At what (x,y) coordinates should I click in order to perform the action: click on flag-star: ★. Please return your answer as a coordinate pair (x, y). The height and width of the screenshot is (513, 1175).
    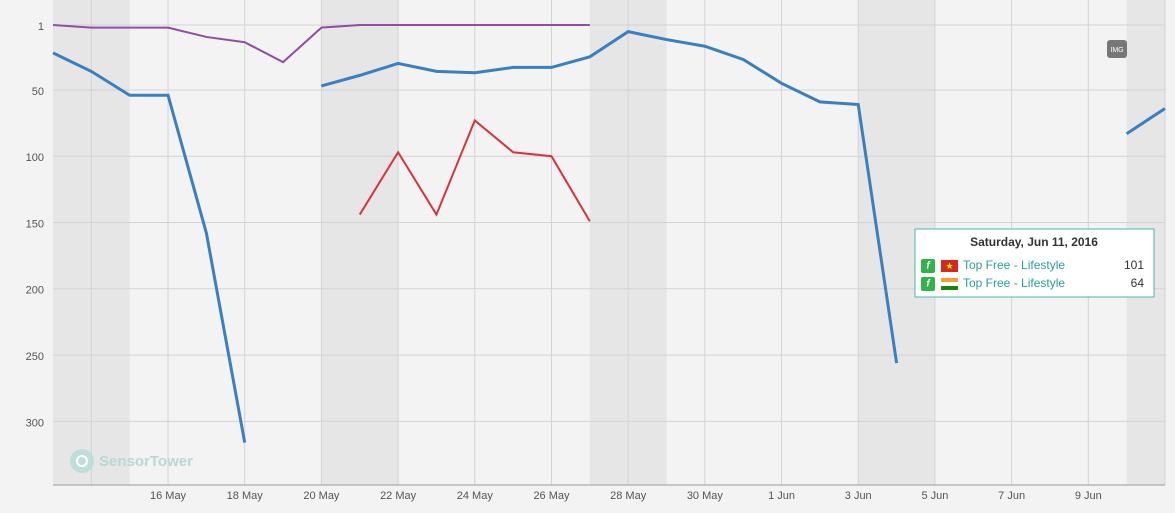
    Looking at the image, I should click on (949, 266).